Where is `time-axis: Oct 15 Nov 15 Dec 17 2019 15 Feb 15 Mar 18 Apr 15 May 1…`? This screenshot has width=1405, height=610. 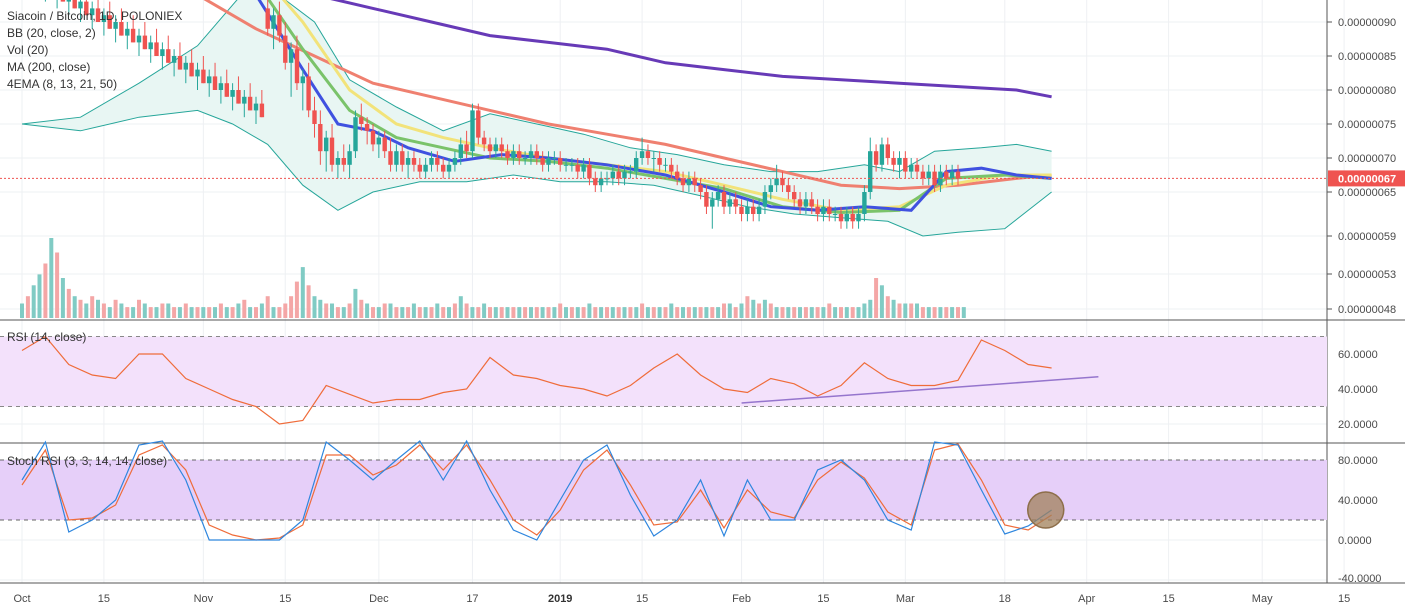
time-axis: Oct 15 Nov 15 Dec 17 2019 15 Feb 15 Mar 18 Apr 15 May 1… is located at coordinates (681, 599).